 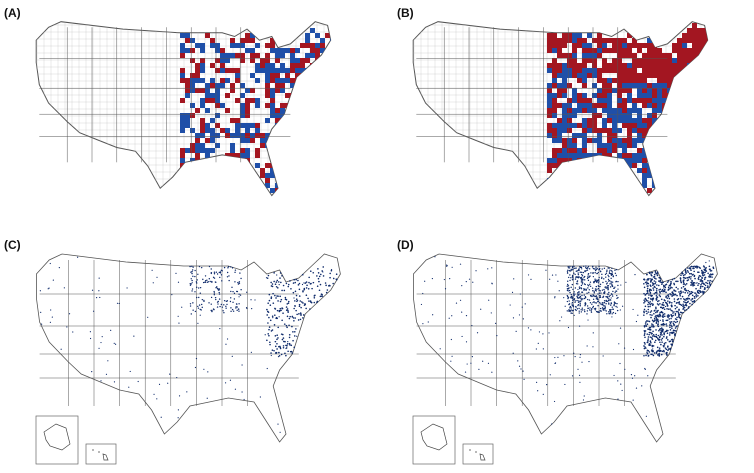 I want to click on map-2-dots, so click(x=188, y=344).